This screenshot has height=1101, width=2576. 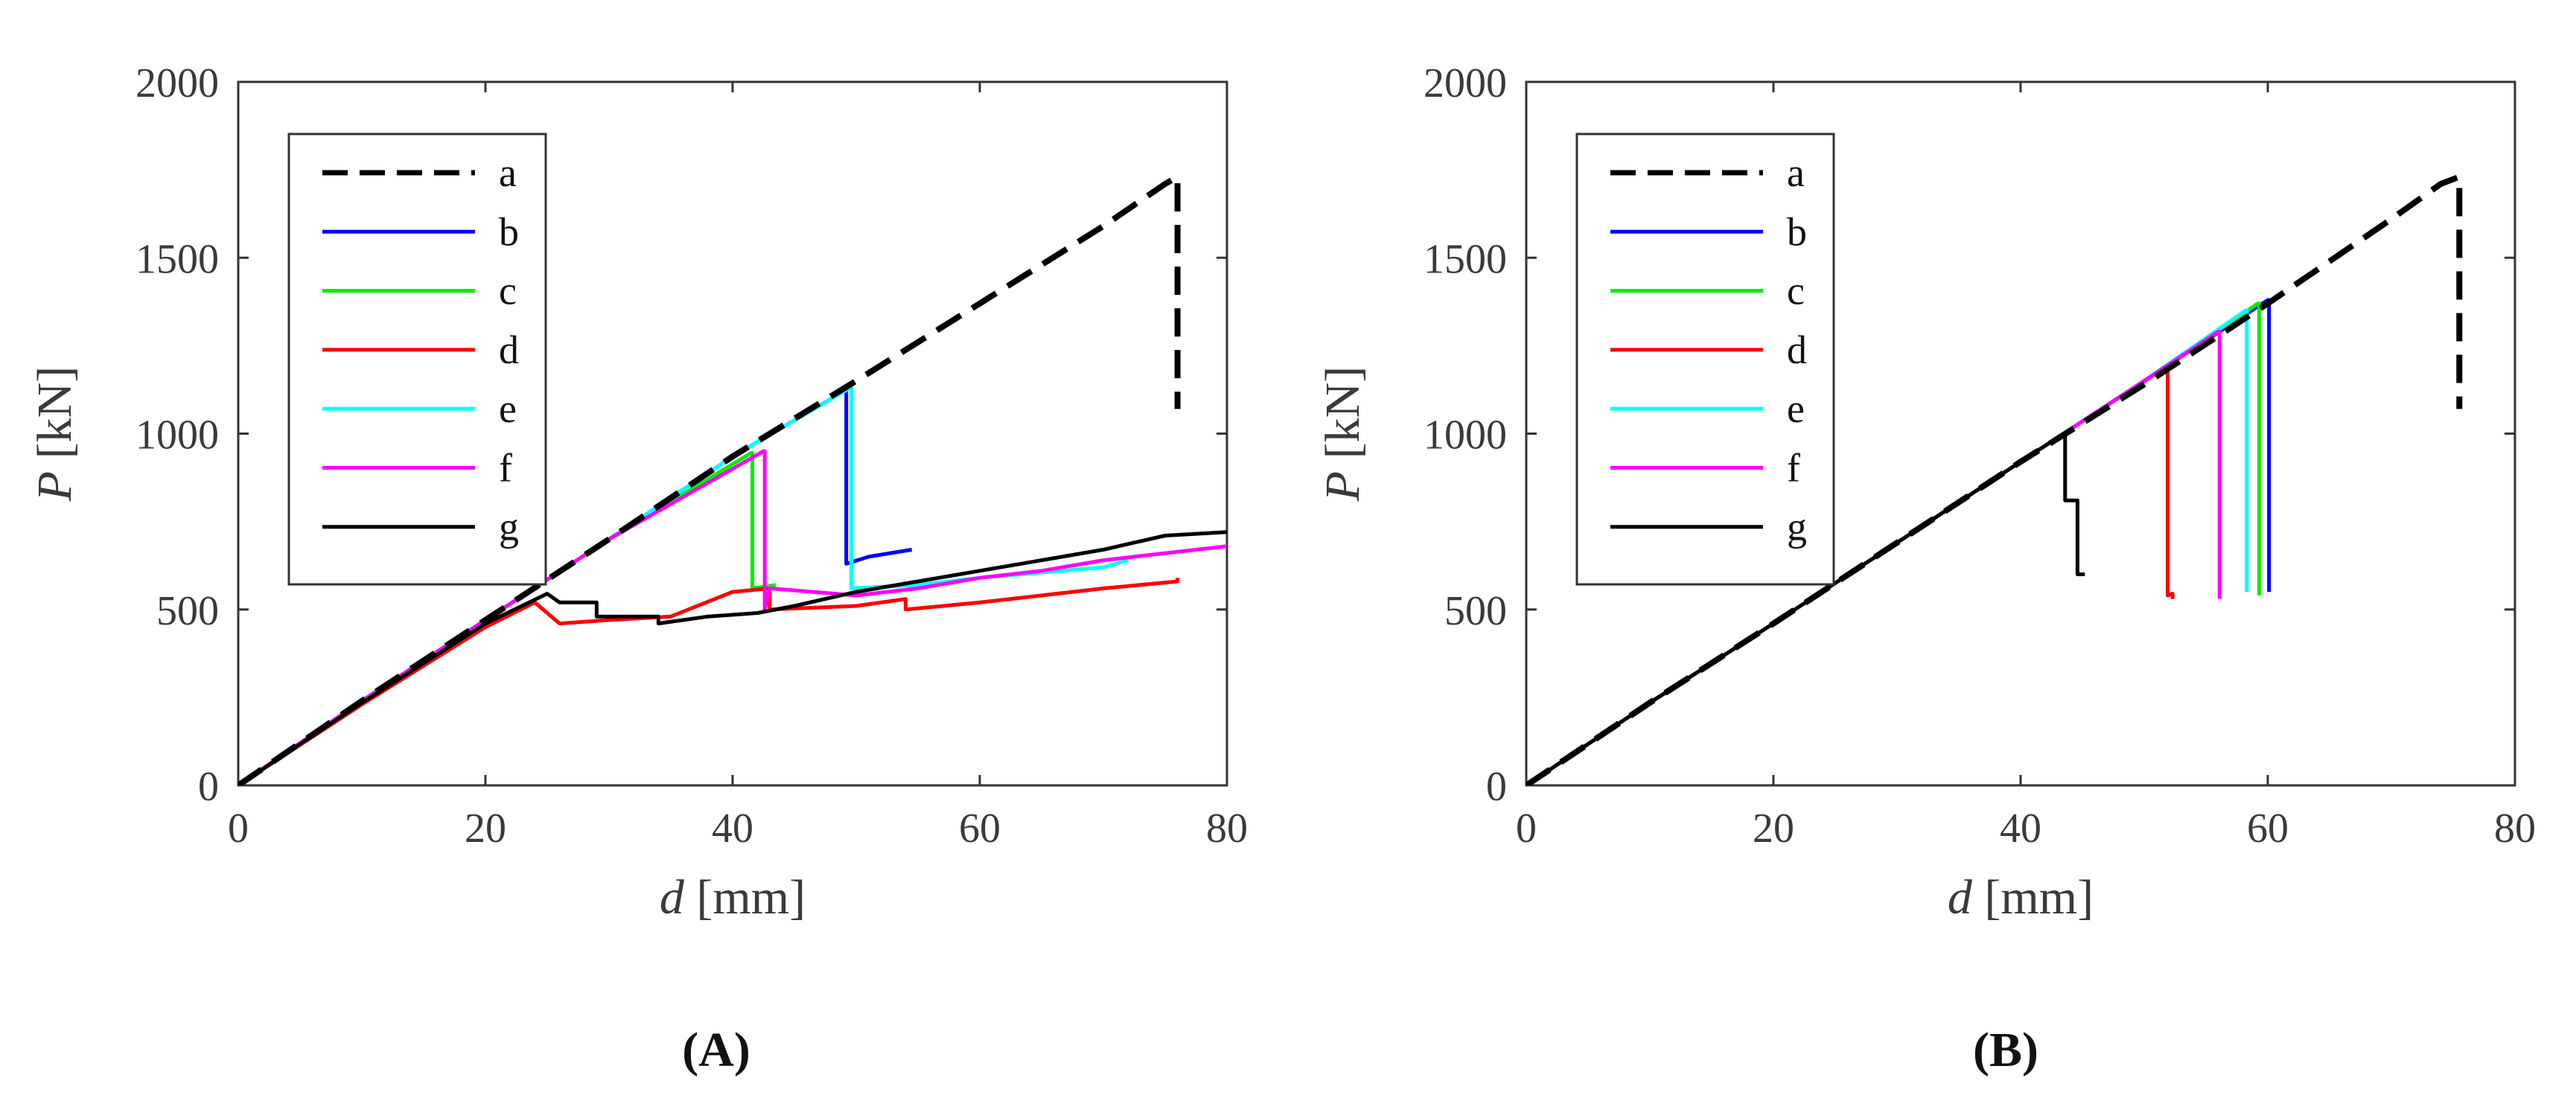 What do you see at coordinates (716, 1050) in the screenshot?
I see `panel-label: (A)` at bounding box center [716, 1050].